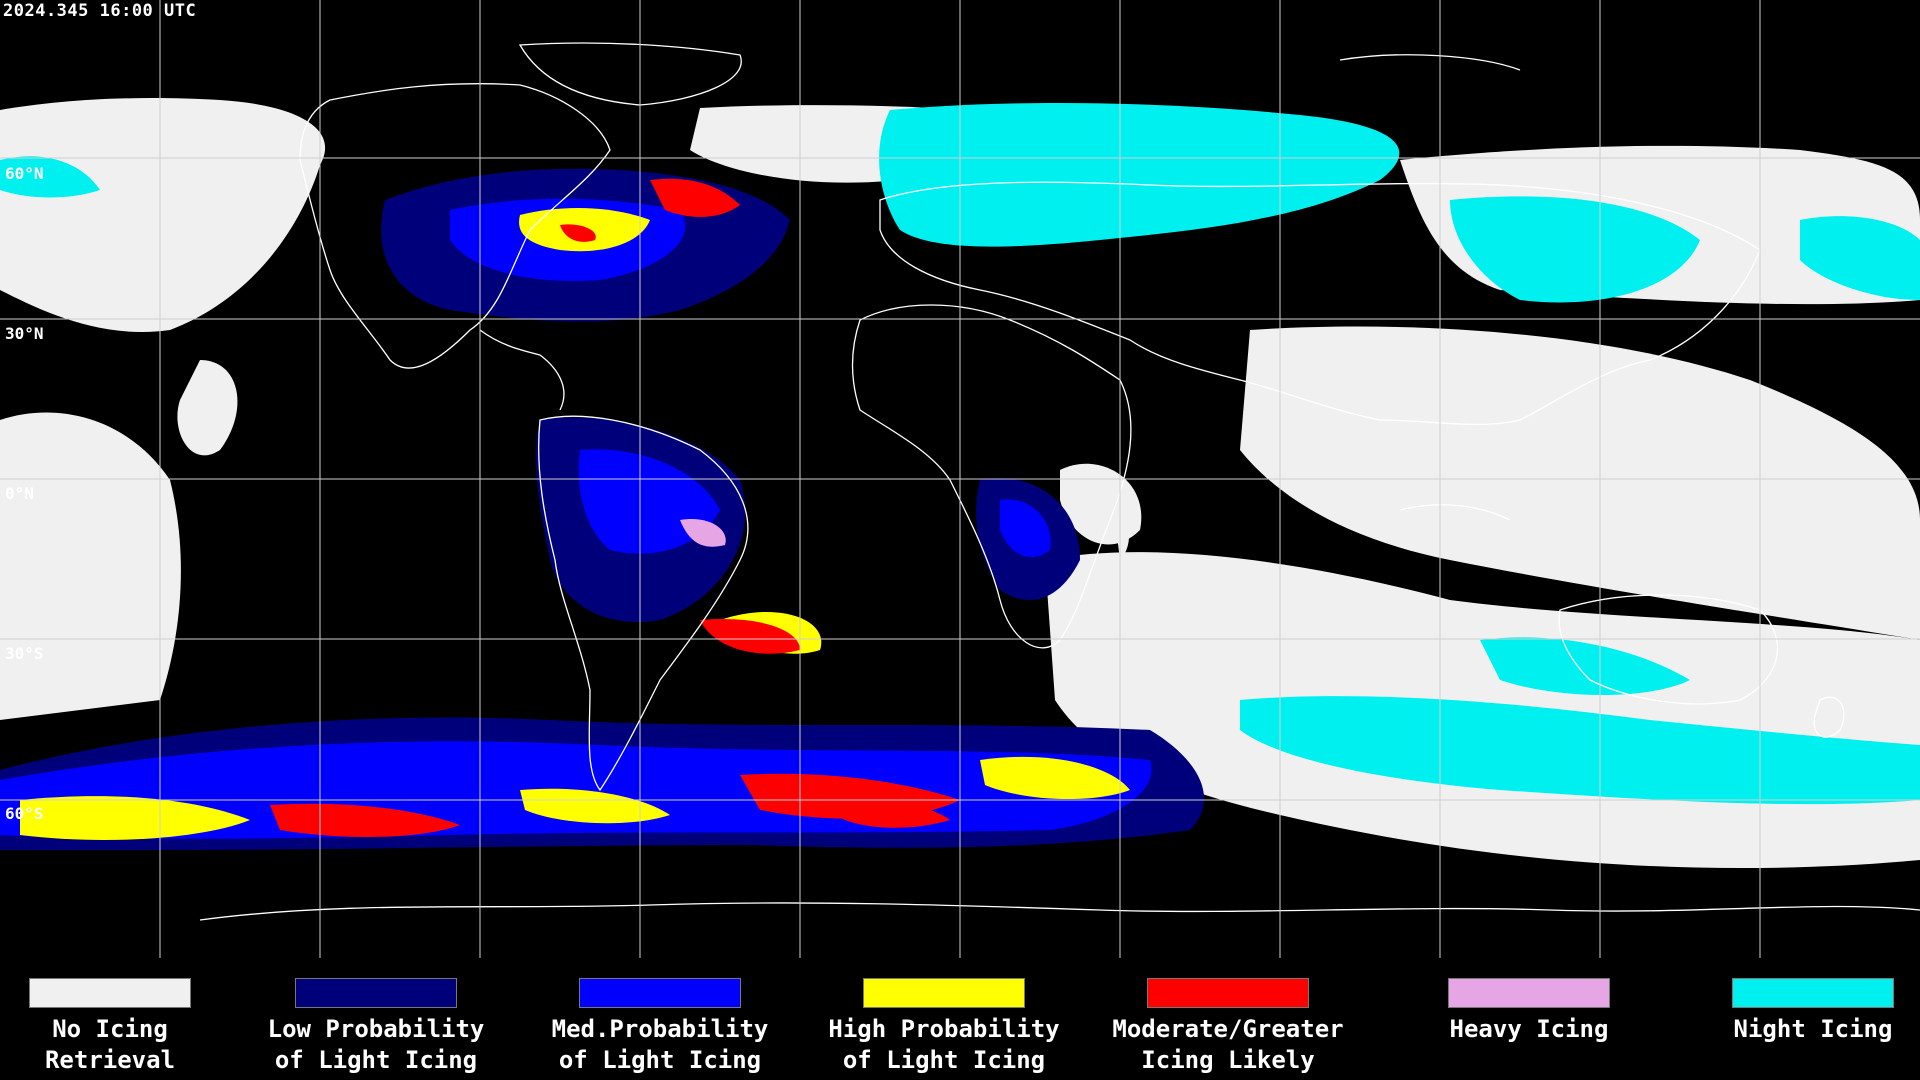 This screenshot has width=1920, height=1080. I want to click on legend-label-line1: Moderate/Greater, so click(1228, 1029).